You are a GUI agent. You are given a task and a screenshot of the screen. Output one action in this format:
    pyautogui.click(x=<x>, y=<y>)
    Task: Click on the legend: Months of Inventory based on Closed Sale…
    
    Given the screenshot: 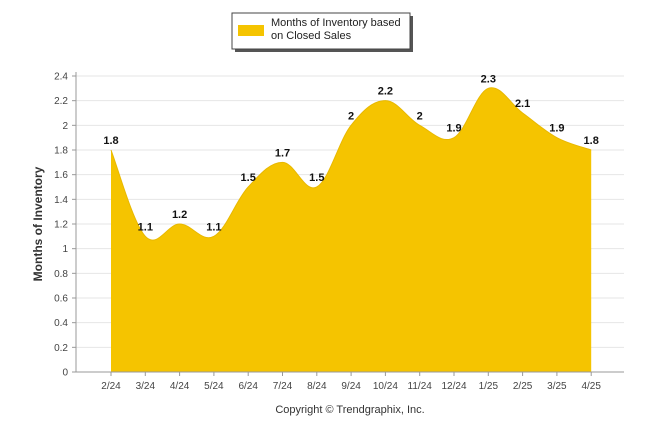 What is the action you would take?
    pyautogui.click(x=322, y=32)
    